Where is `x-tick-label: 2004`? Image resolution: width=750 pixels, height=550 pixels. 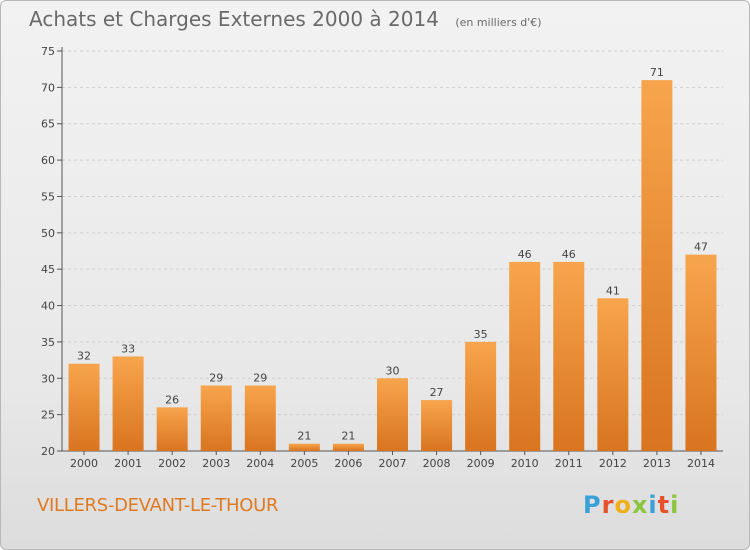 x-tick-label: 2004 is located at coordinates (260, 463).